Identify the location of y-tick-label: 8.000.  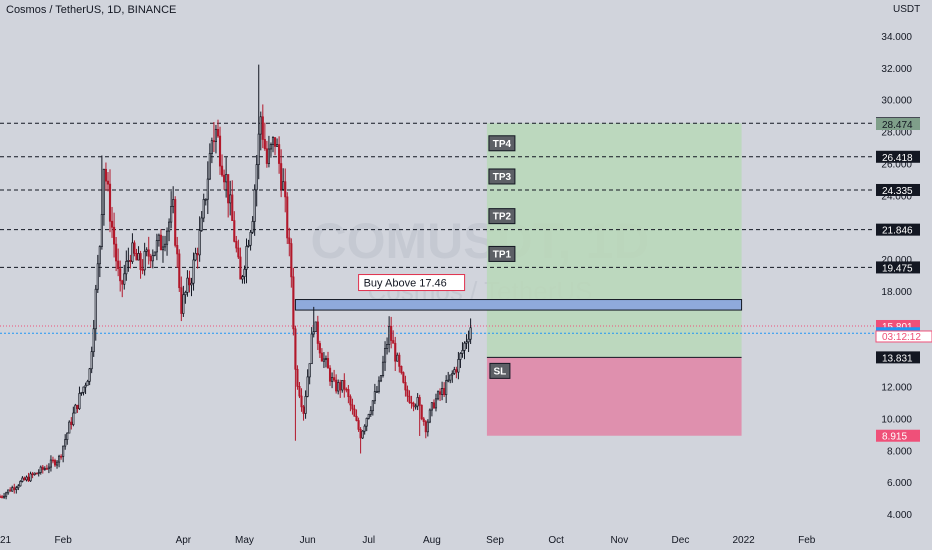
(899, 451).